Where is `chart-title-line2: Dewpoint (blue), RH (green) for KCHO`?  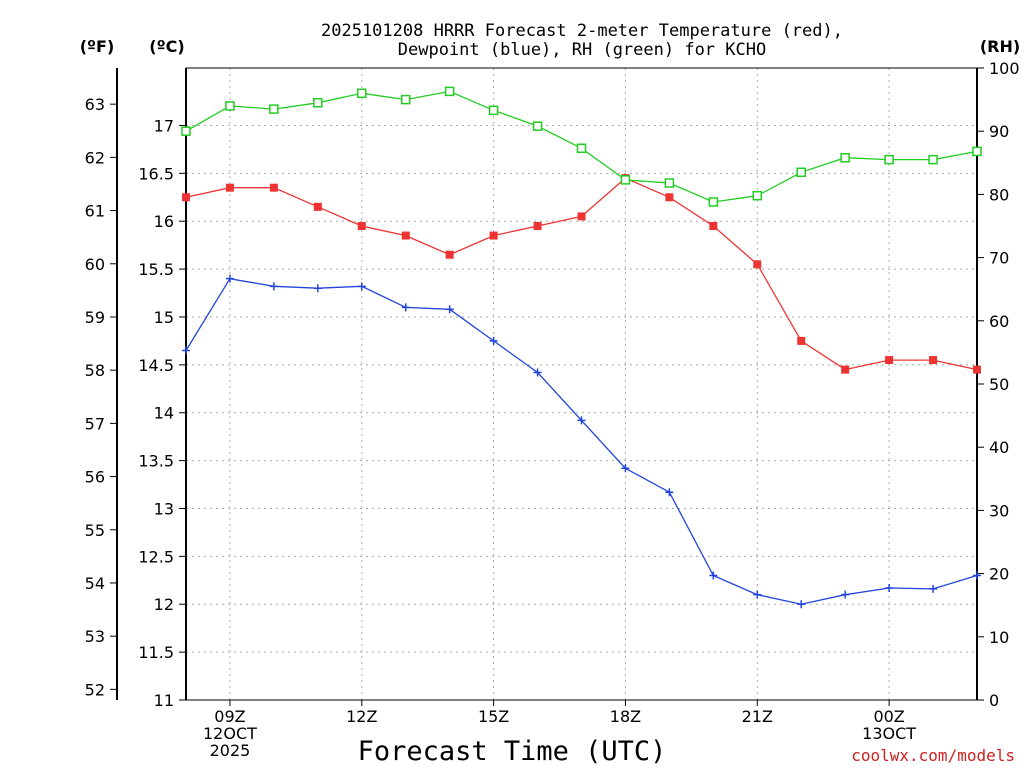 chart-title-line2: Dewpoint (blue), RH (green) for KCHO is located at coordinates (582, 50).